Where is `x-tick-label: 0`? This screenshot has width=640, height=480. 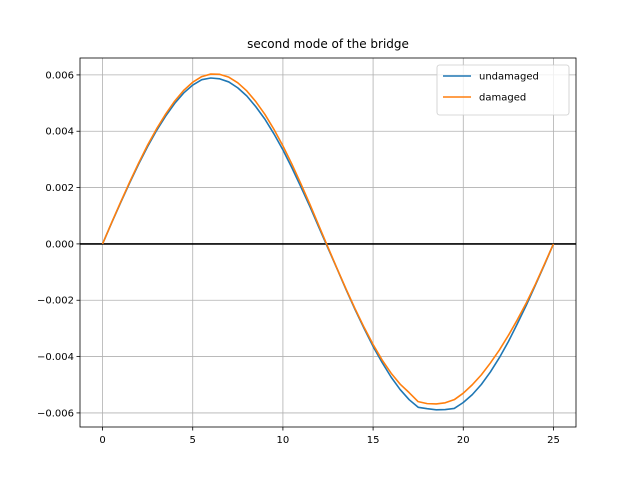 x-tick-label: 0 is located at coordinates (102, 440).